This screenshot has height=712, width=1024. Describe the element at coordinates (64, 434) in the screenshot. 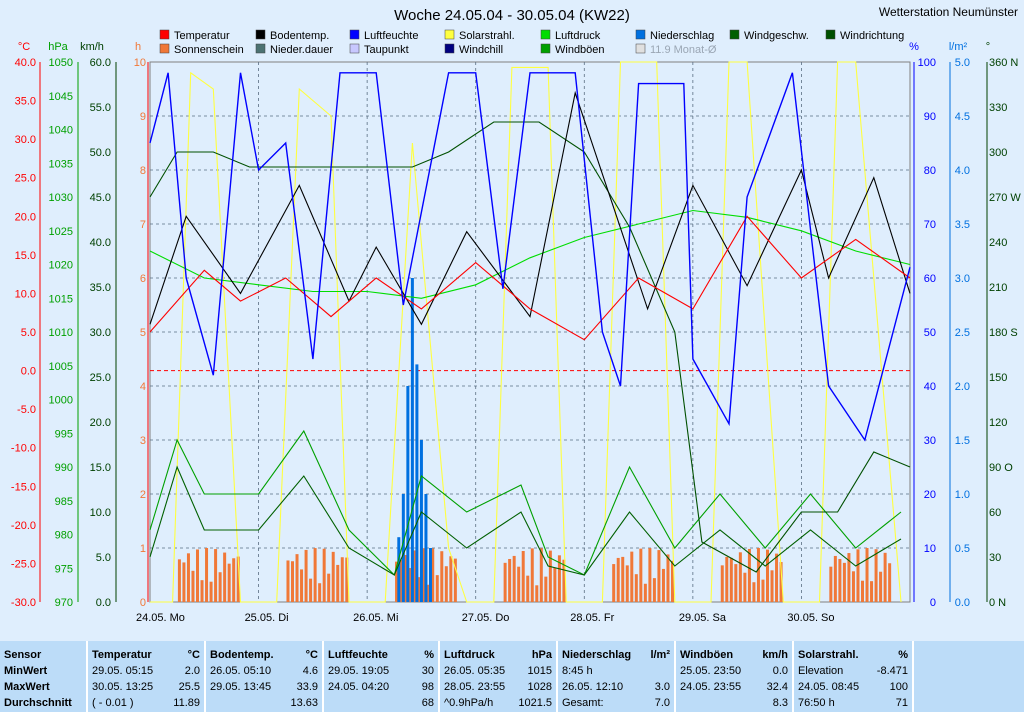

I see `tick-label-pressure_hpa: 995` at that location.